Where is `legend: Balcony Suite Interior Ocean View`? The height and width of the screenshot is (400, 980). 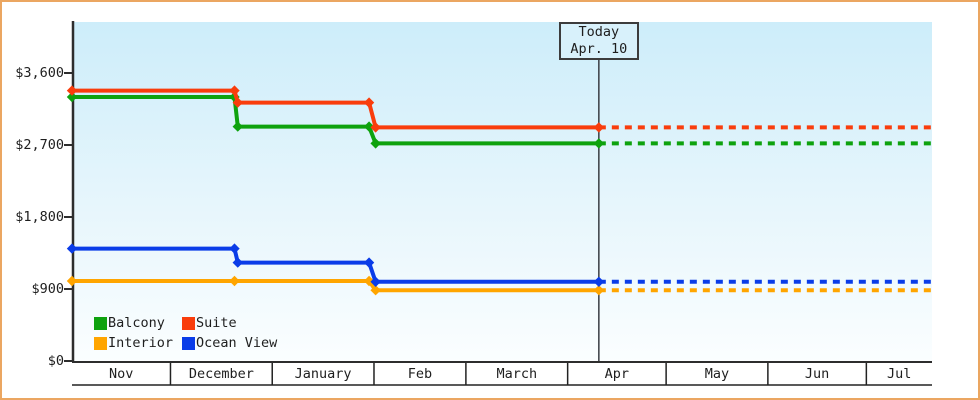 legend: Balcony Suite Interior Ocean View is located at coordinates (185, 333).